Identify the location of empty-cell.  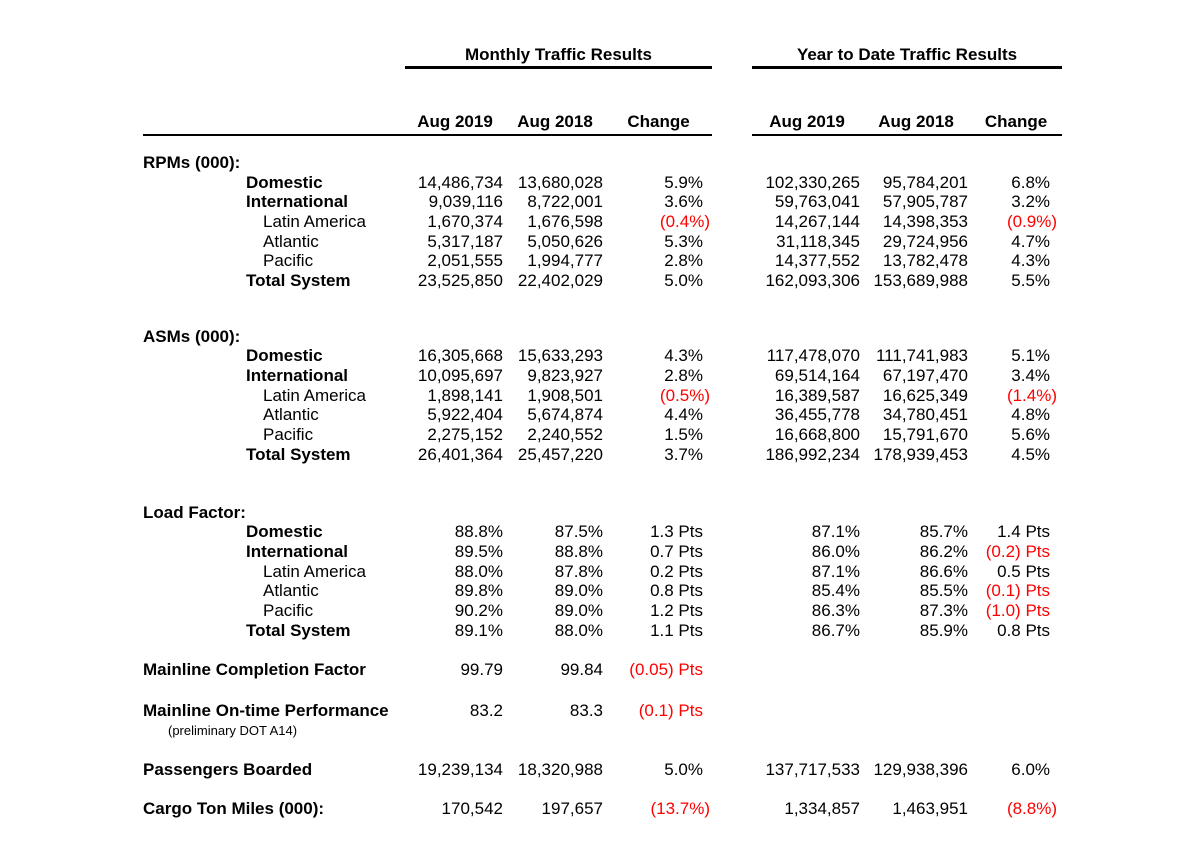
(274, 54).